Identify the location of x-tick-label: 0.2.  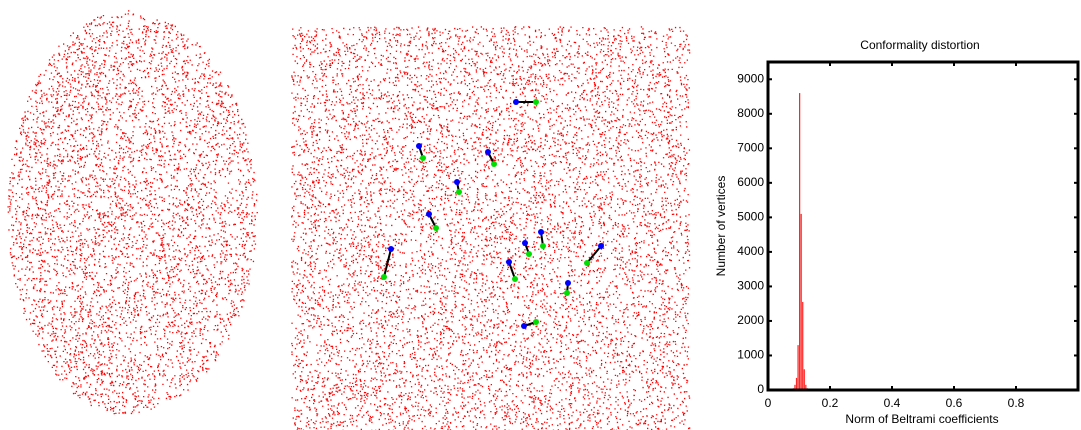
(830, 403).